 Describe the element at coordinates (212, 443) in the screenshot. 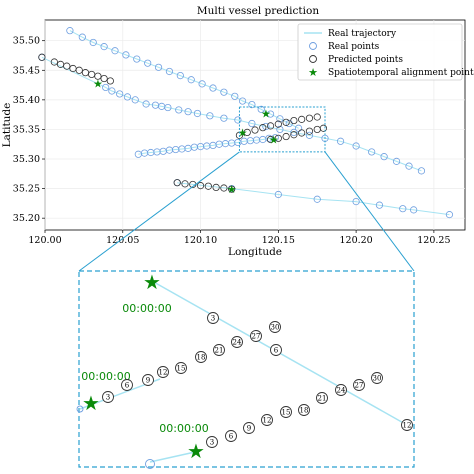

I see `zoom-lower-label: 3` at that location.